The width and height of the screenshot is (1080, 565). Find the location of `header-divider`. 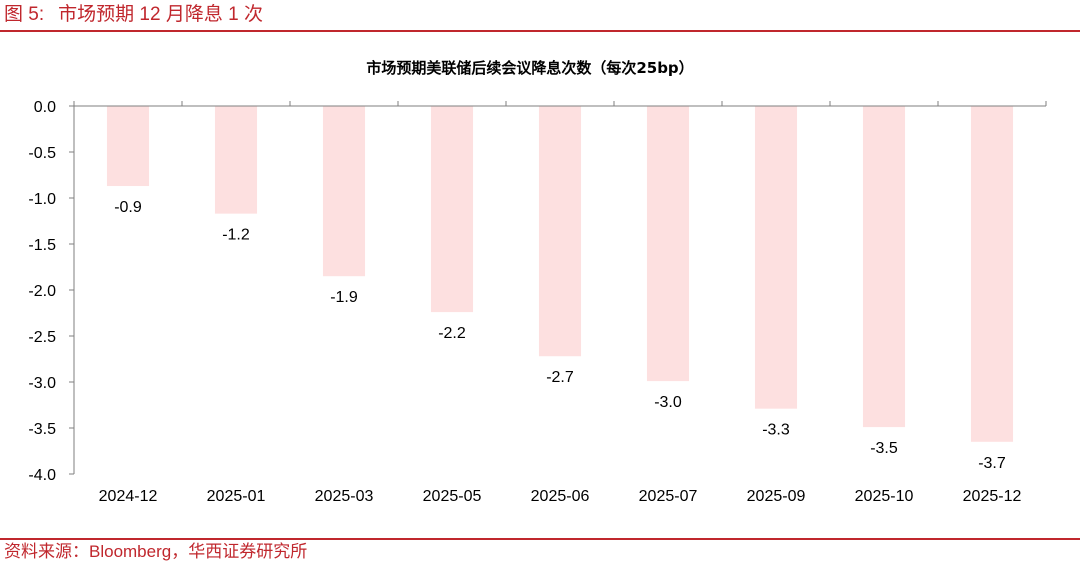

header-divider is located at coordinates (540, 31).